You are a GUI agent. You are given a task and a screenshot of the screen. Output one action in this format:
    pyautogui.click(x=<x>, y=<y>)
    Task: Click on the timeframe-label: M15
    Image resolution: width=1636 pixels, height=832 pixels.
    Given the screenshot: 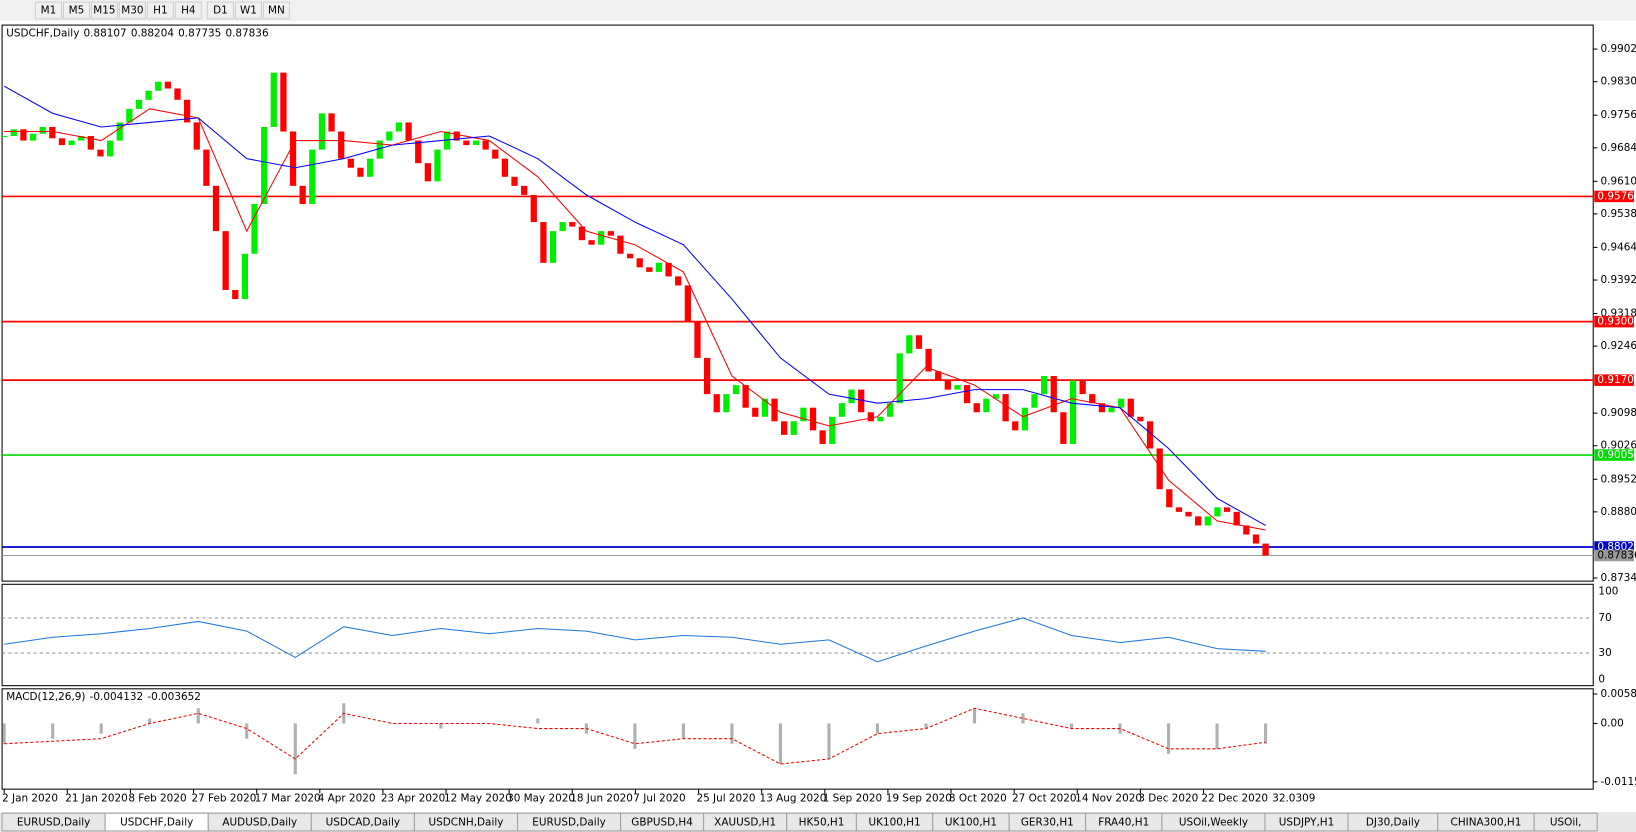 What is the action you would take?
    pyautogui.click(x=104, y=10)
    